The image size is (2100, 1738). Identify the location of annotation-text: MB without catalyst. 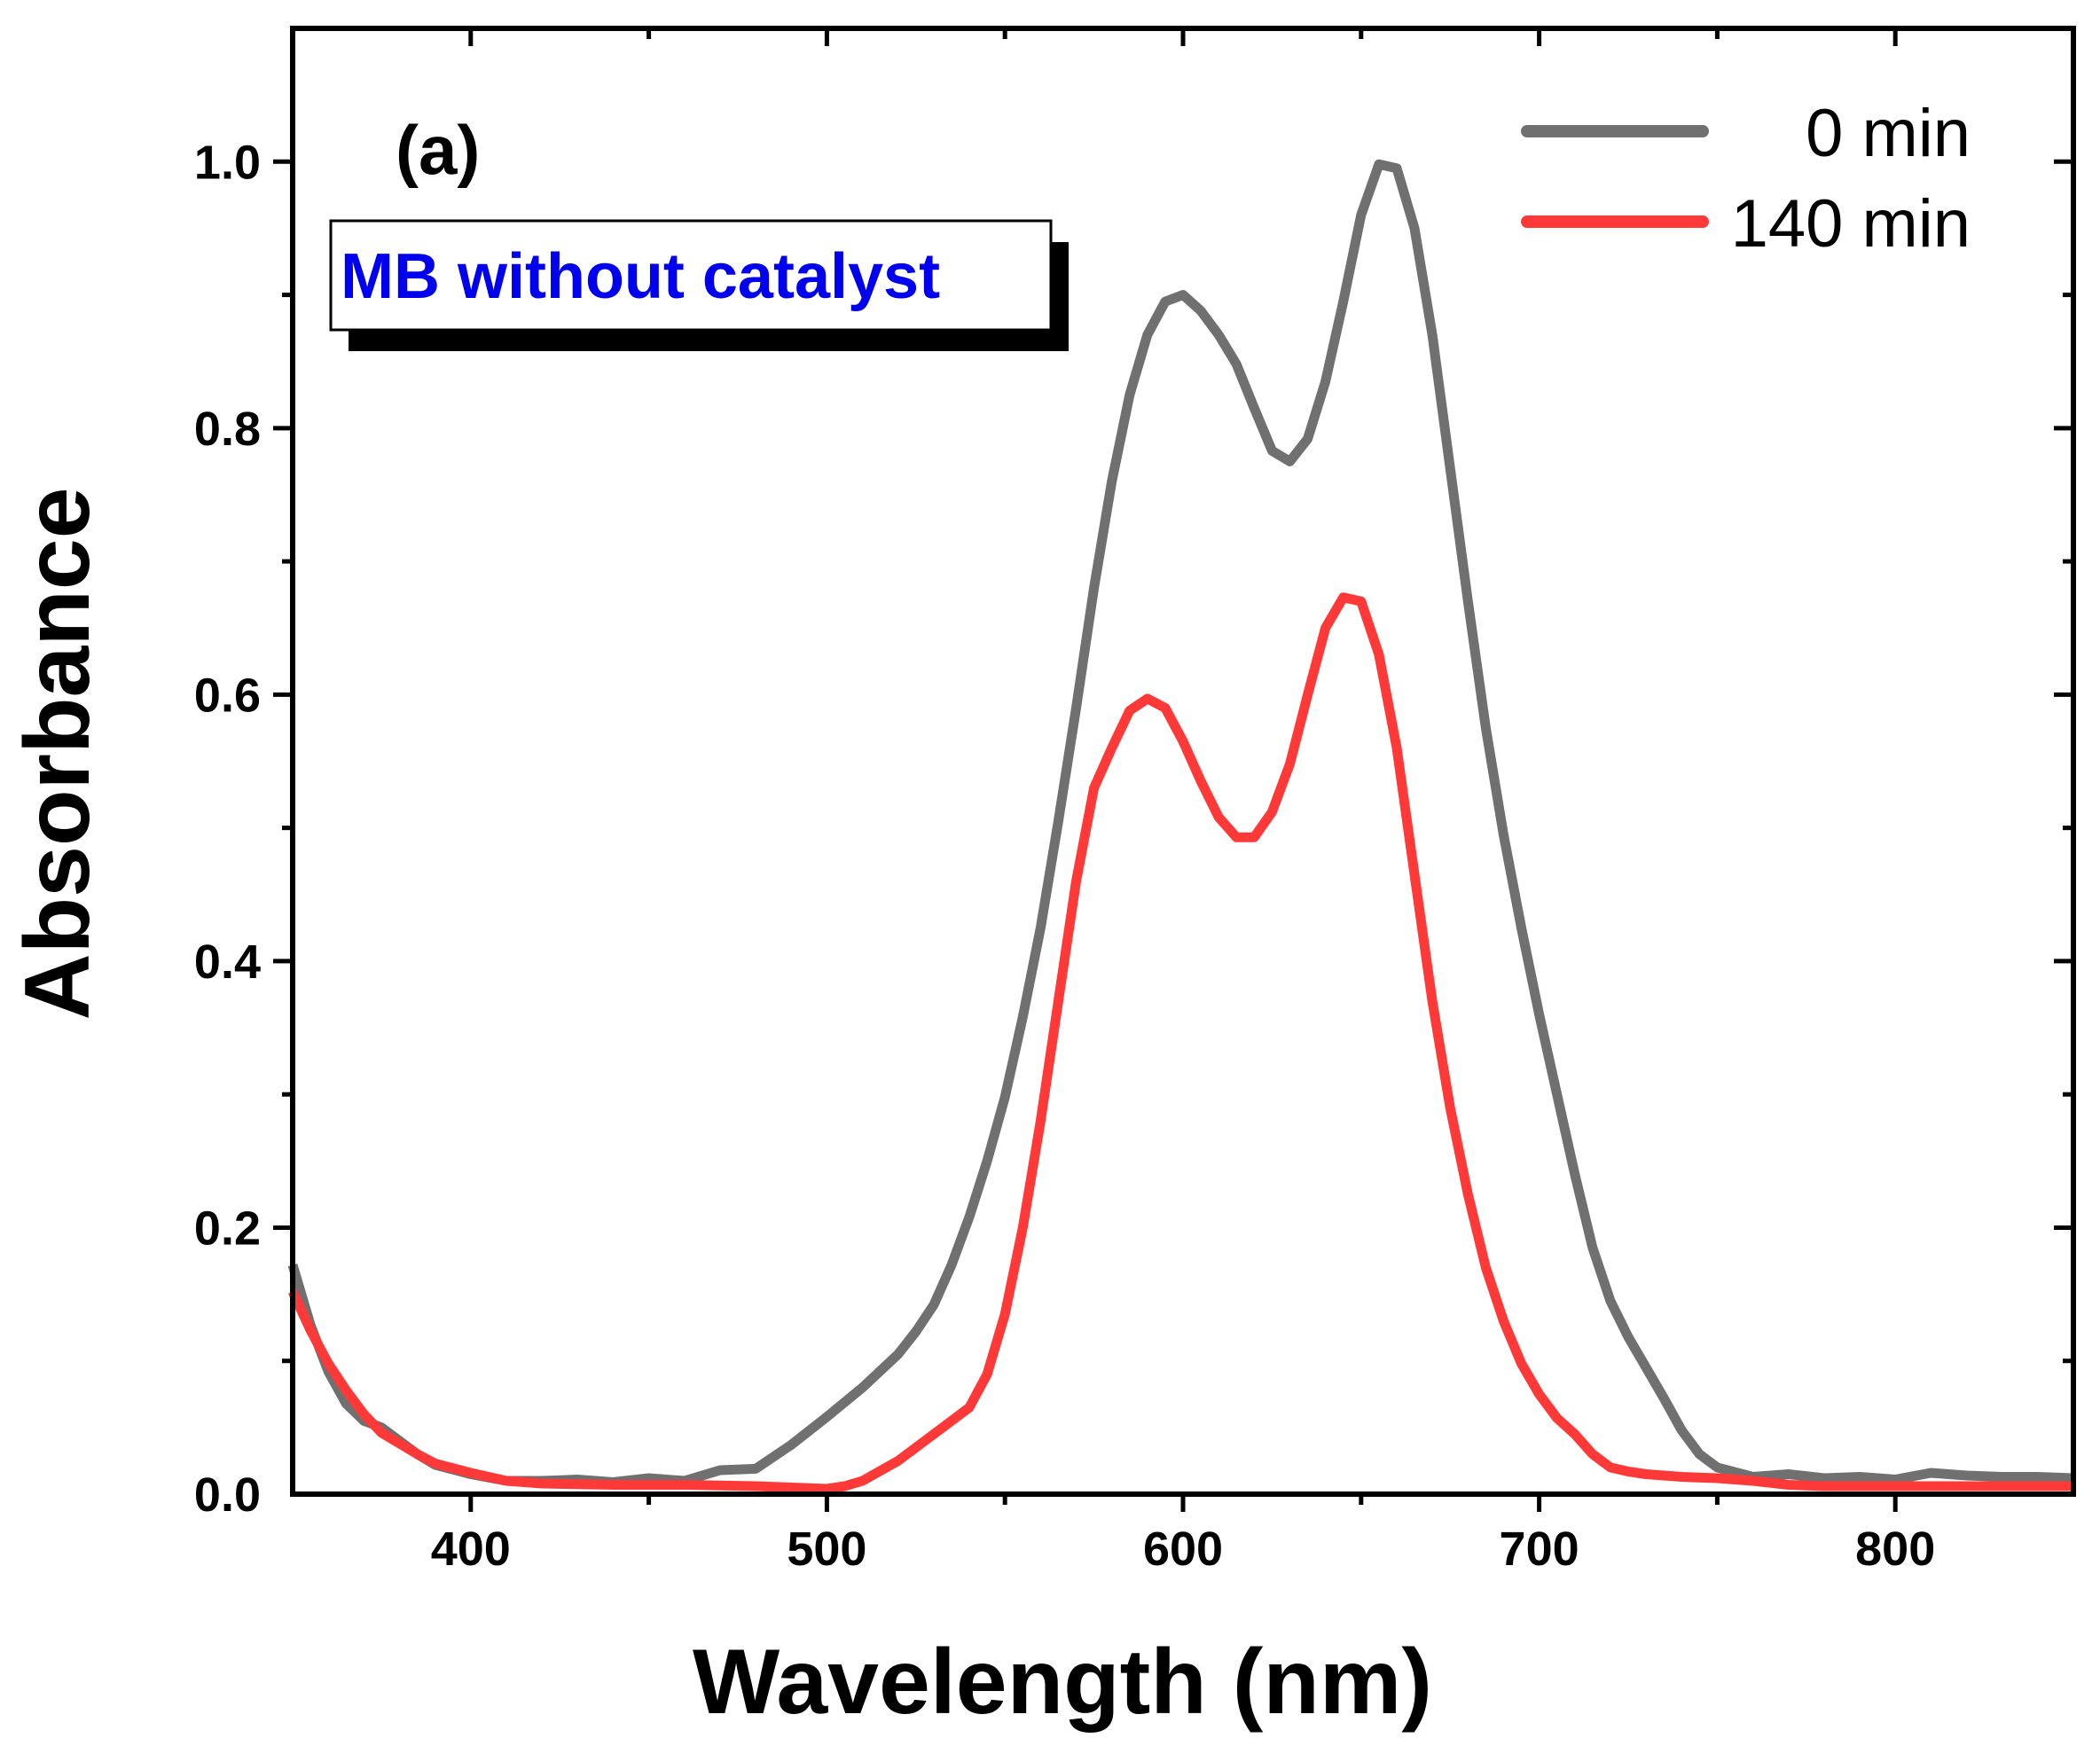
(640, 276).